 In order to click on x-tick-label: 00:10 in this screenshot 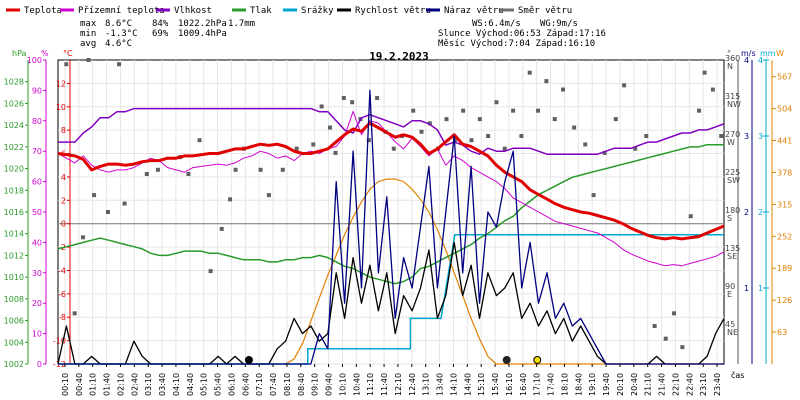, I will do `click(65, 384)`.